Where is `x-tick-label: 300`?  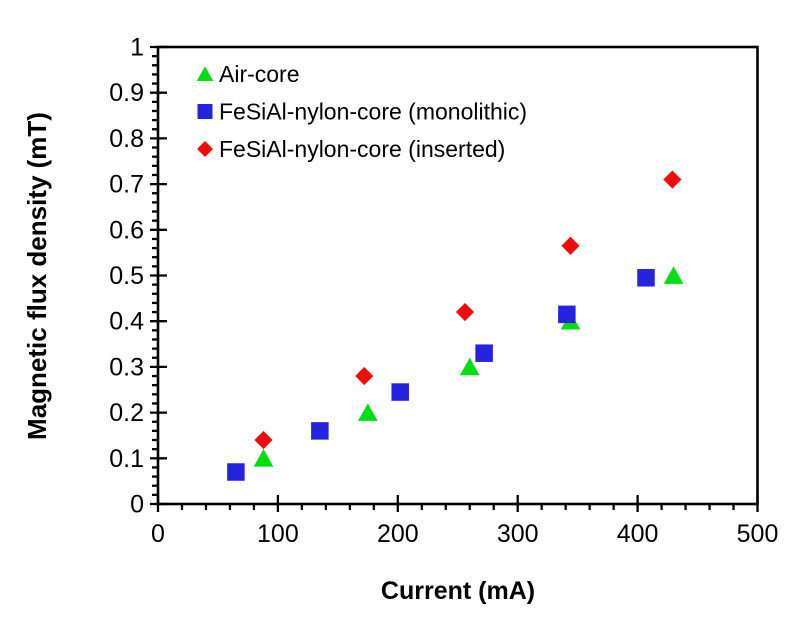 x-tick-label: 300 is located at coordinates (518, 534).